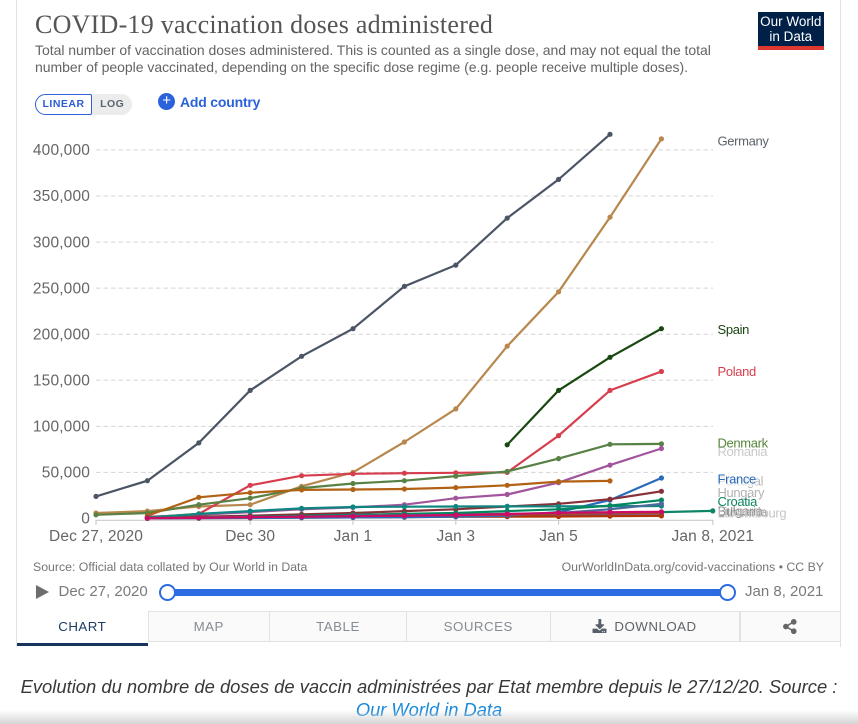  What do you see at coordinates (734, 329) in the screenshot?
I see `svg-text: Spain` at bounding box center [734, 329].